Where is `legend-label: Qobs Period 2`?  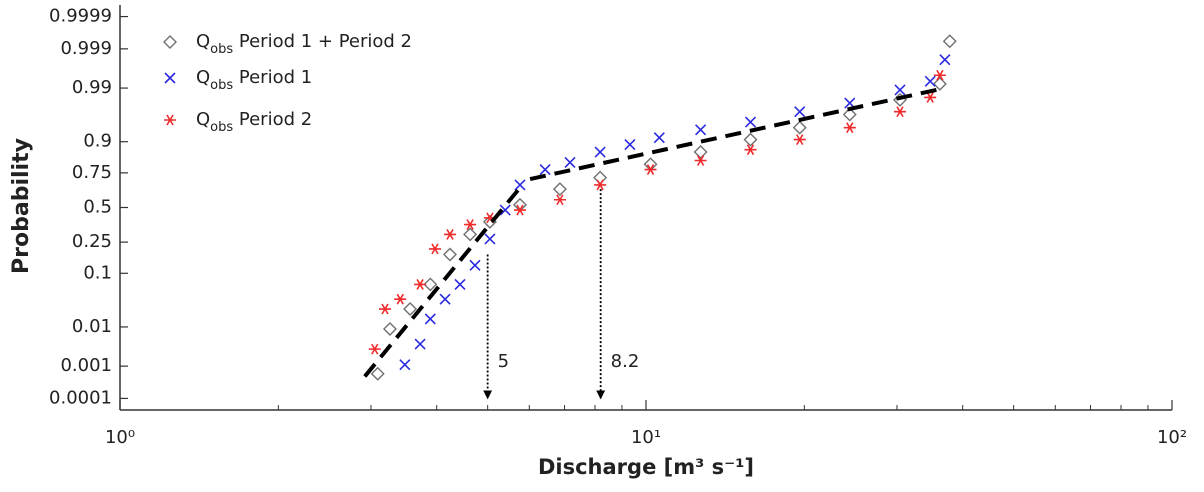 legend-label: Qobs Period 2 is located at coordinates (254, 122).